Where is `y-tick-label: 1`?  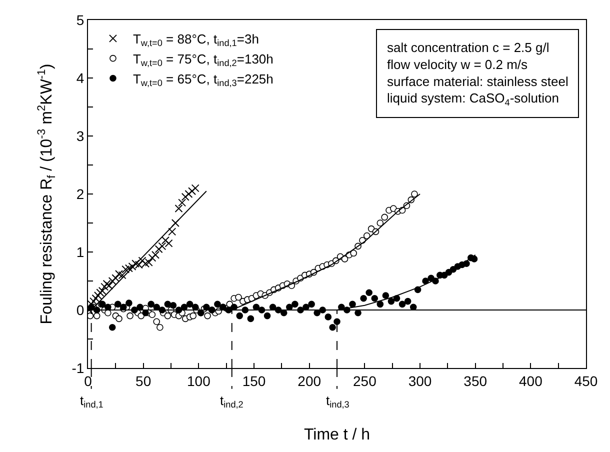
y-tick-label: 1 is located at coordinates (80, 252).